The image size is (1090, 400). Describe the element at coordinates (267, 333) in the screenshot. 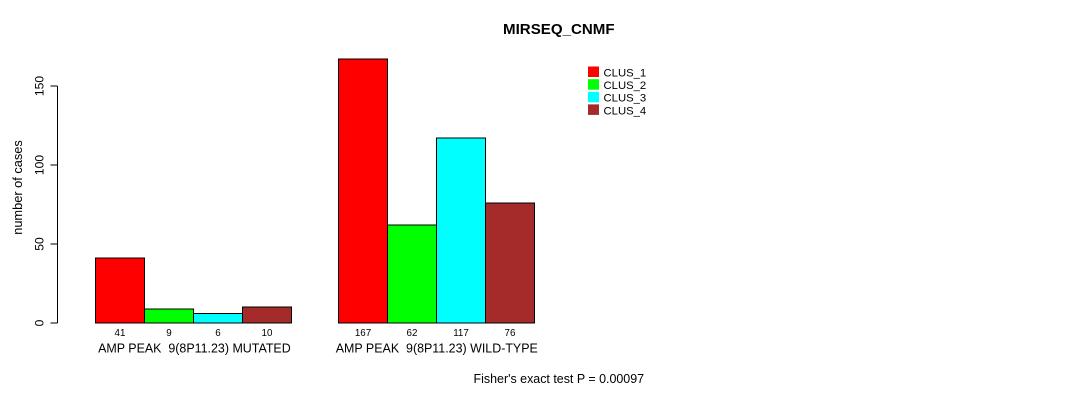

I see `svg-text: 10` at that location.